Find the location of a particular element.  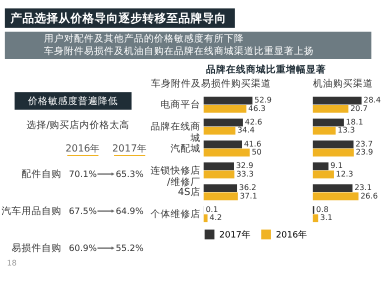

category-label: 配件自购 is located at coordinates (41, 174).